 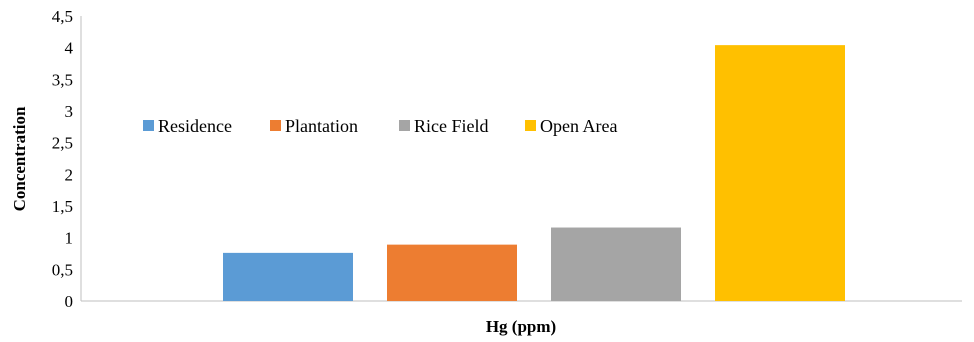 I want to click on x-axis-title: Hg (ppm), so click(x=521, y=326).